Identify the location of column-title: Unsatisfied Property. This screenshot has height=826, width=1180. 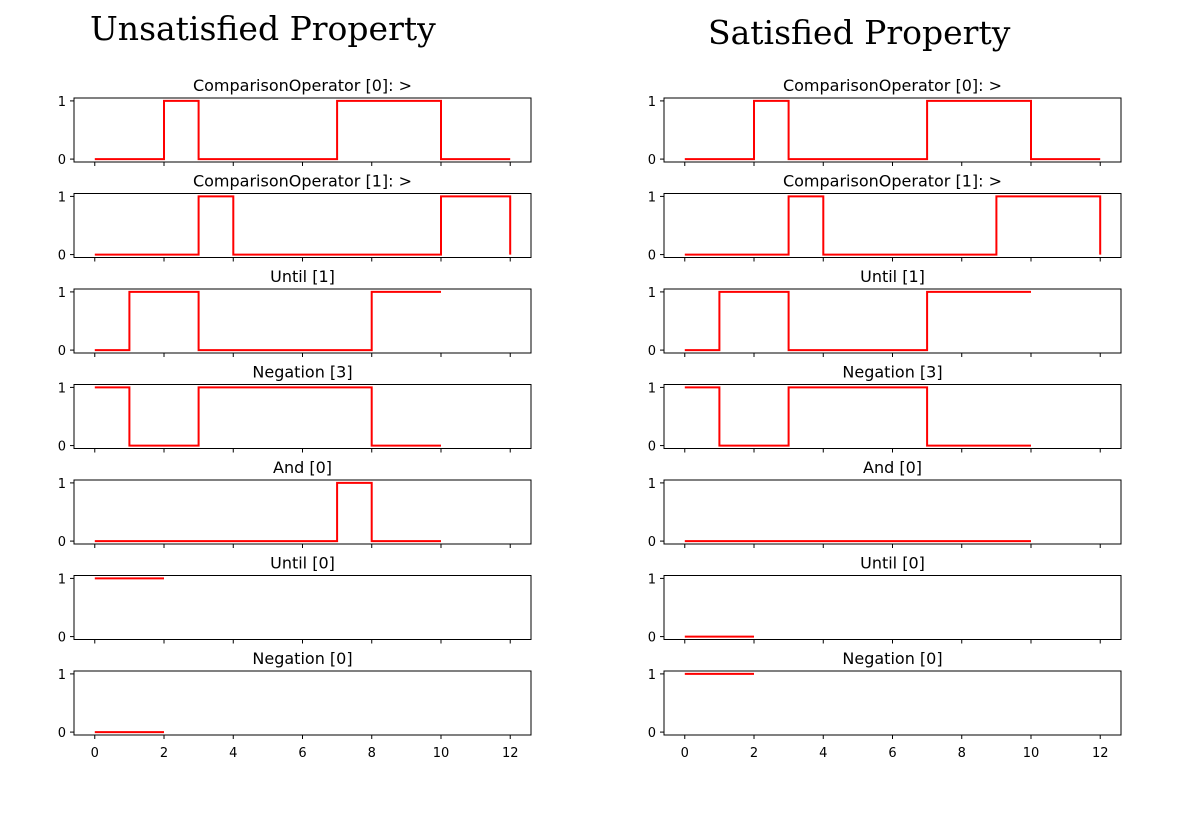
(263, 28).